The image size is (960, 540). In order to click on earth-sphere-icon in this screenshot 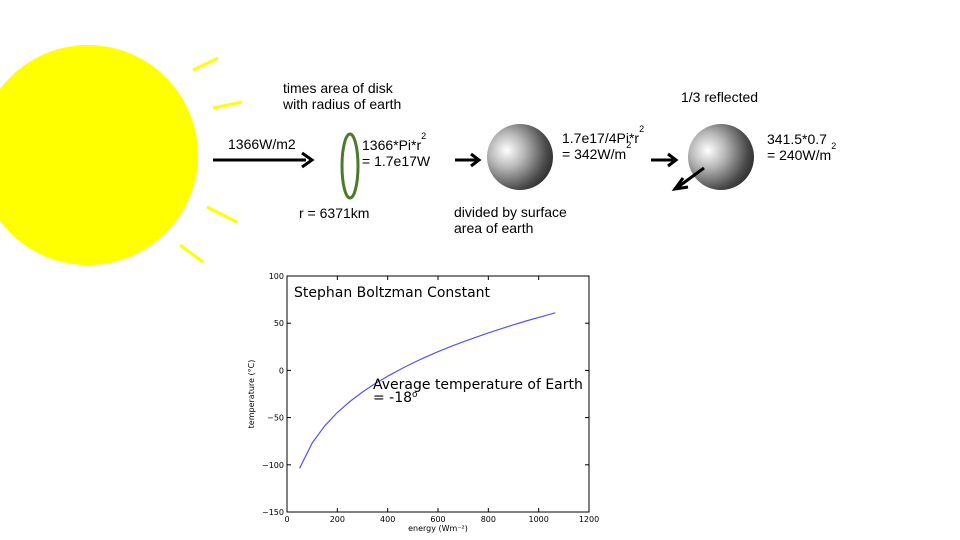, I will do `click(520, 157)`.